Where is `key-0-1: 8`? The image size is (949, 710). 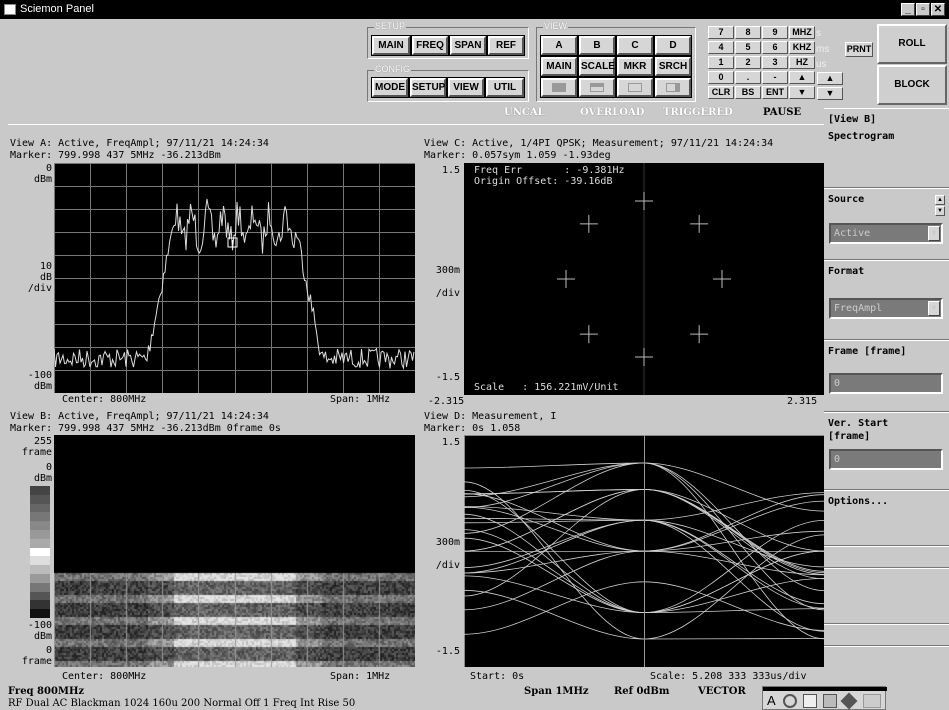 key-0-1: 8 is located at coordinates (748, 32).